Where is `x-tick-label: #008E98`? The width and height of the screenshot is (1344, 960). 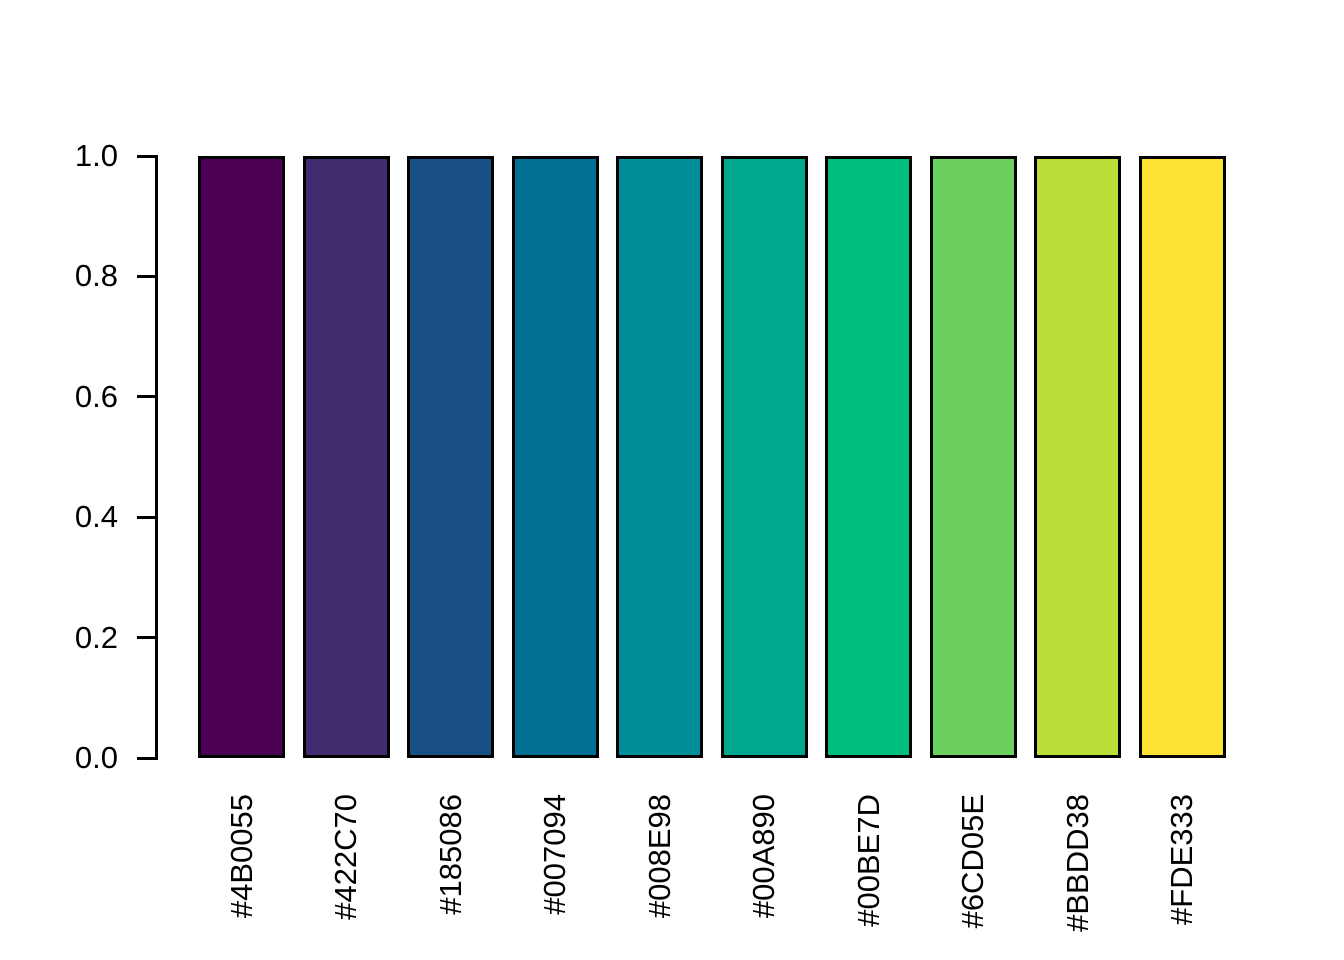
x-tick-label: #008E98 is located at coordinates (659, 856).